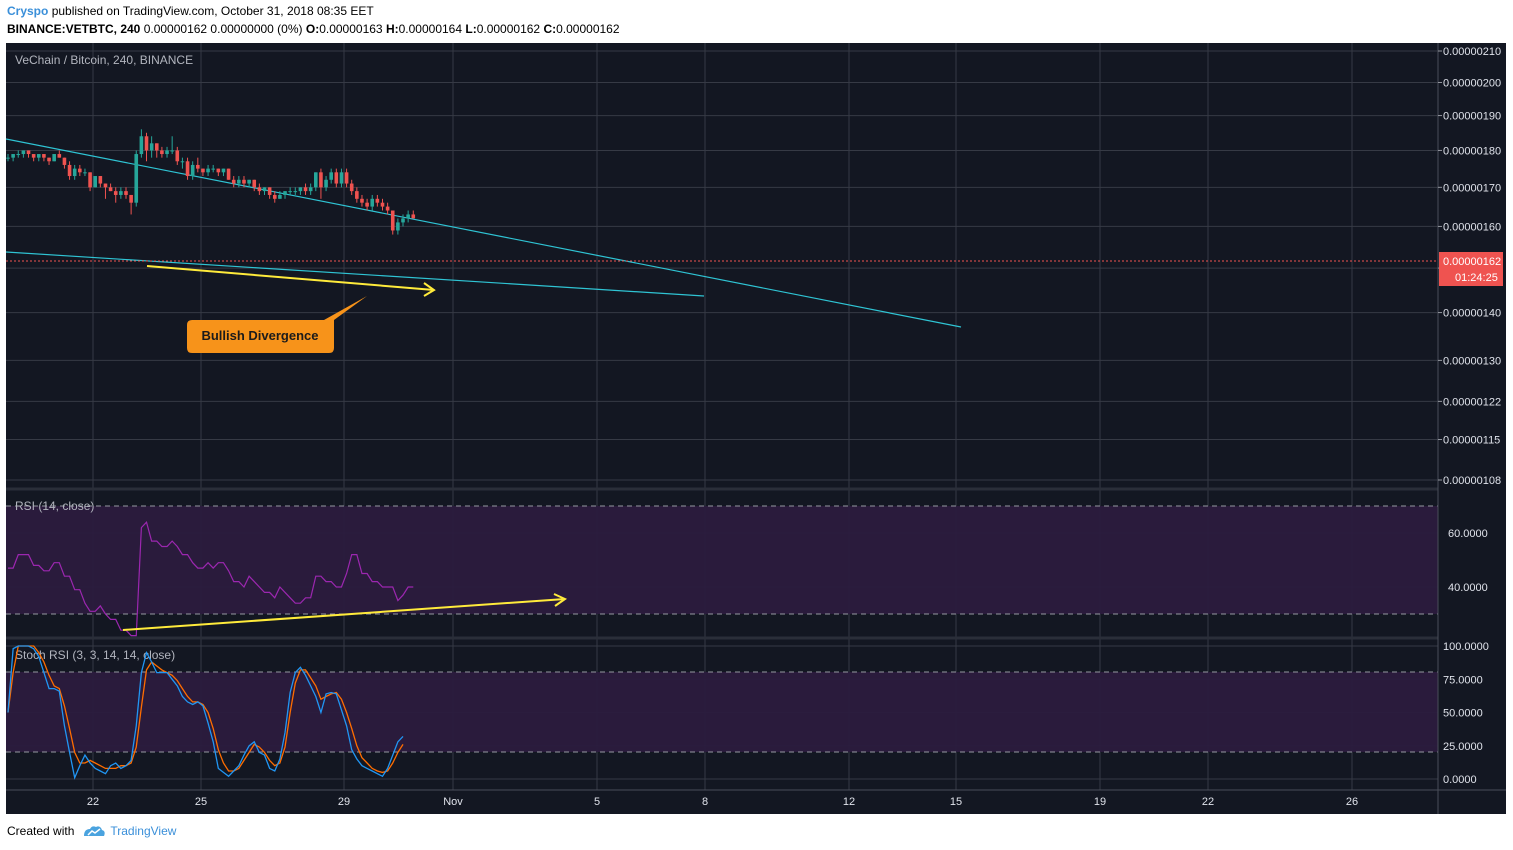 Image resolution: width=1513 pixels, height=850 pixels. What do you see at coordinates (1472, 52) in the screenshot?
I see `price-axis-label: 0.00000210` at bounding box center [1472, 52].